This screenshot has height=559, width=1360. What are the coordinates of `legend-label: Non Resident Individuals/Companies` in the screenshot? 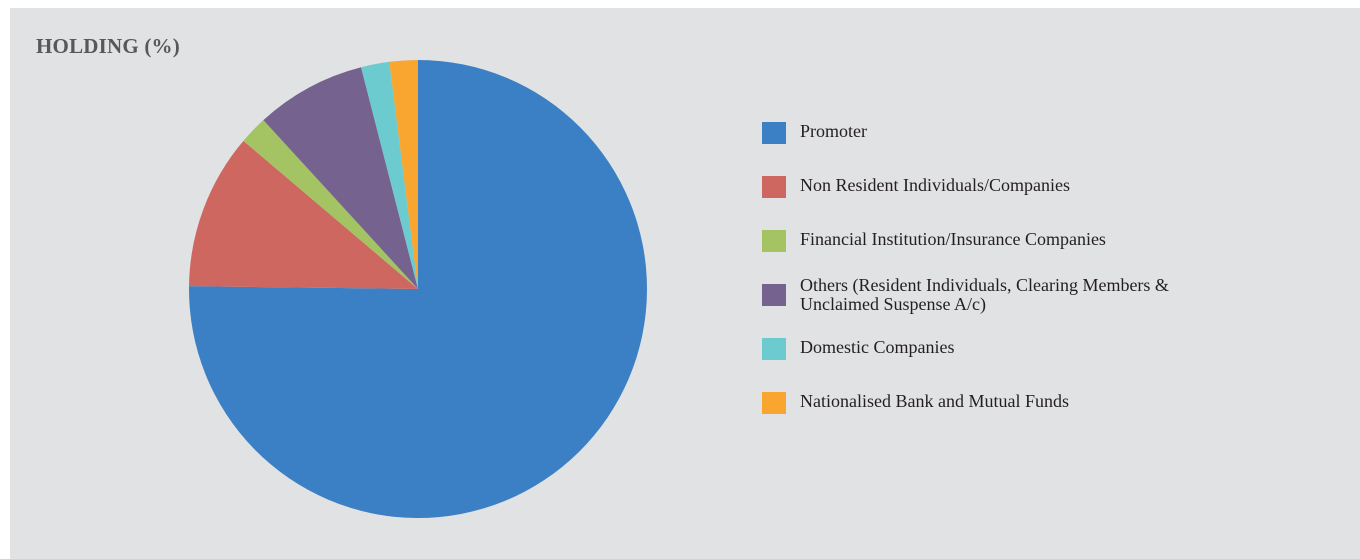 It's located at (935, 185).